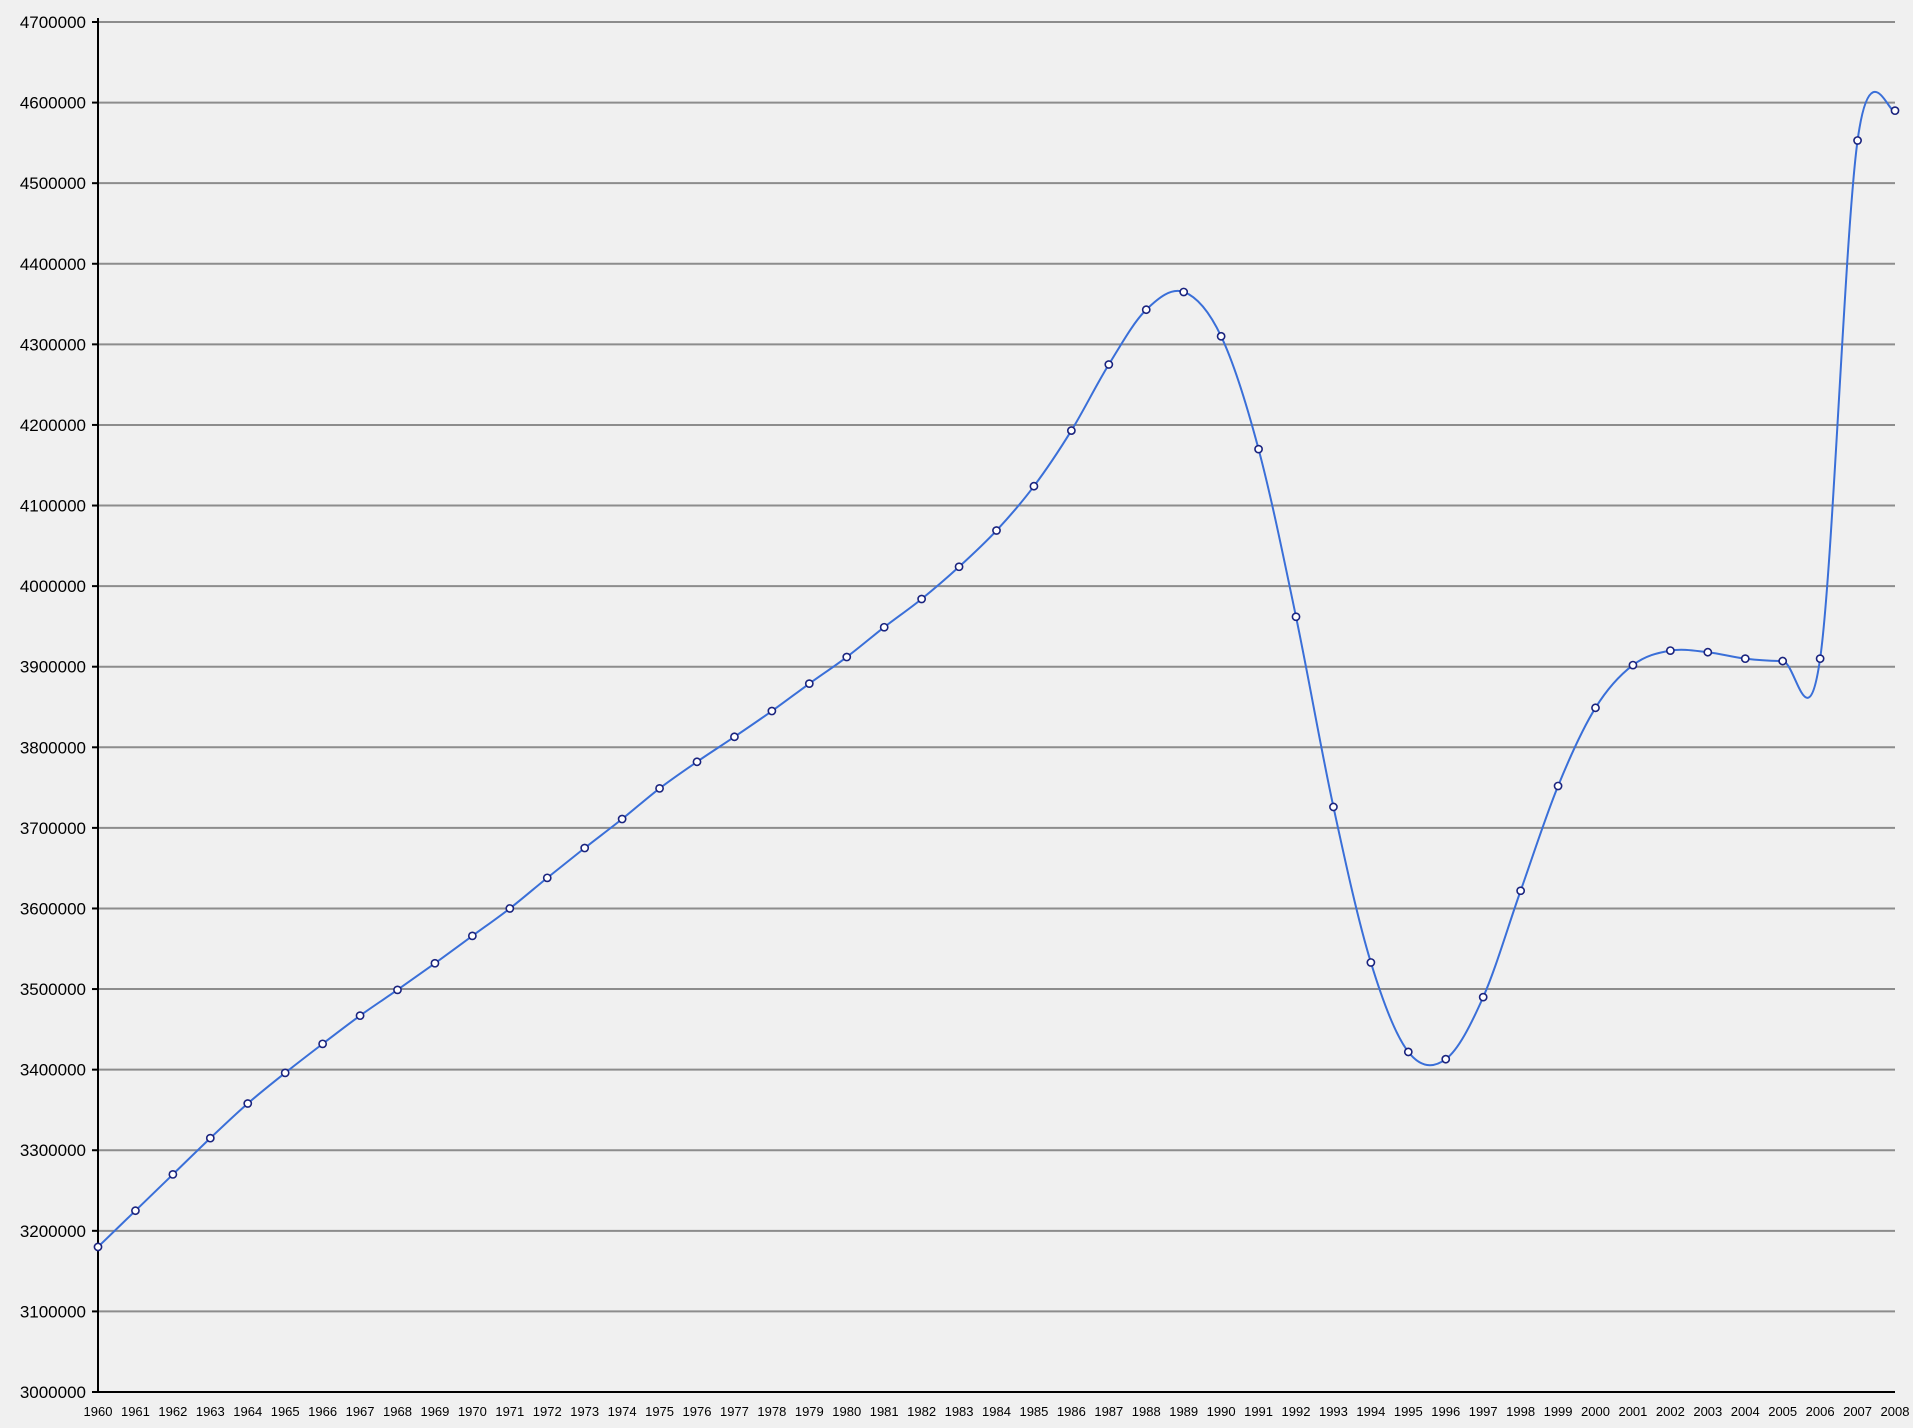 The height and width of the screenshot is (1428, 1913). Describe the element at coordinates (397, 1411) in the screenshot. I see `x-tick-label: 1968` at that location.